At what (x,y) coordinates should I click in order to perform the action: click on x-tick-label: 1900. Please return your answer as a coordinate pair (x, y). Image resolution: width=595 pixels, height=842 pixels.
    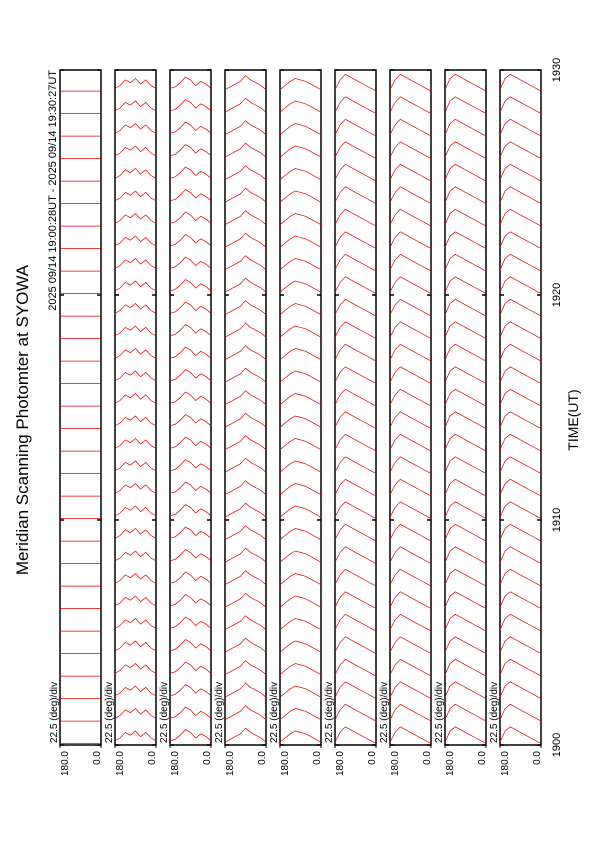
    Looking at the image, I should click on (557, 745).